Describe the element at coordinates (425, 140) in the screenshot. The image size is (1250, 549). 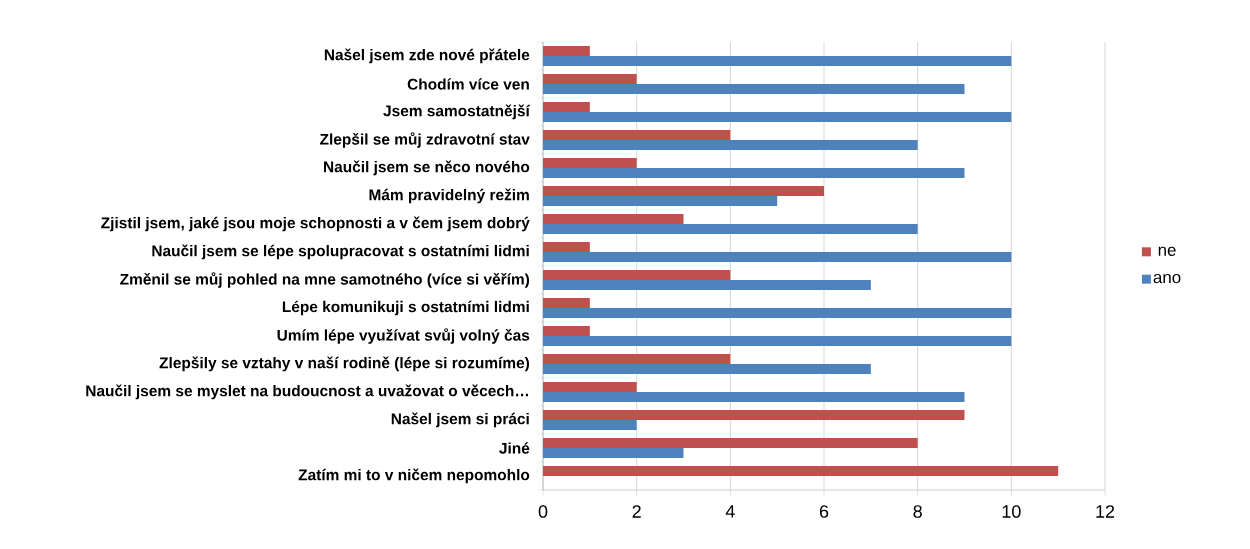
I see `y-tick-label: Zlepšil se můj zdravotní stav` at that location.